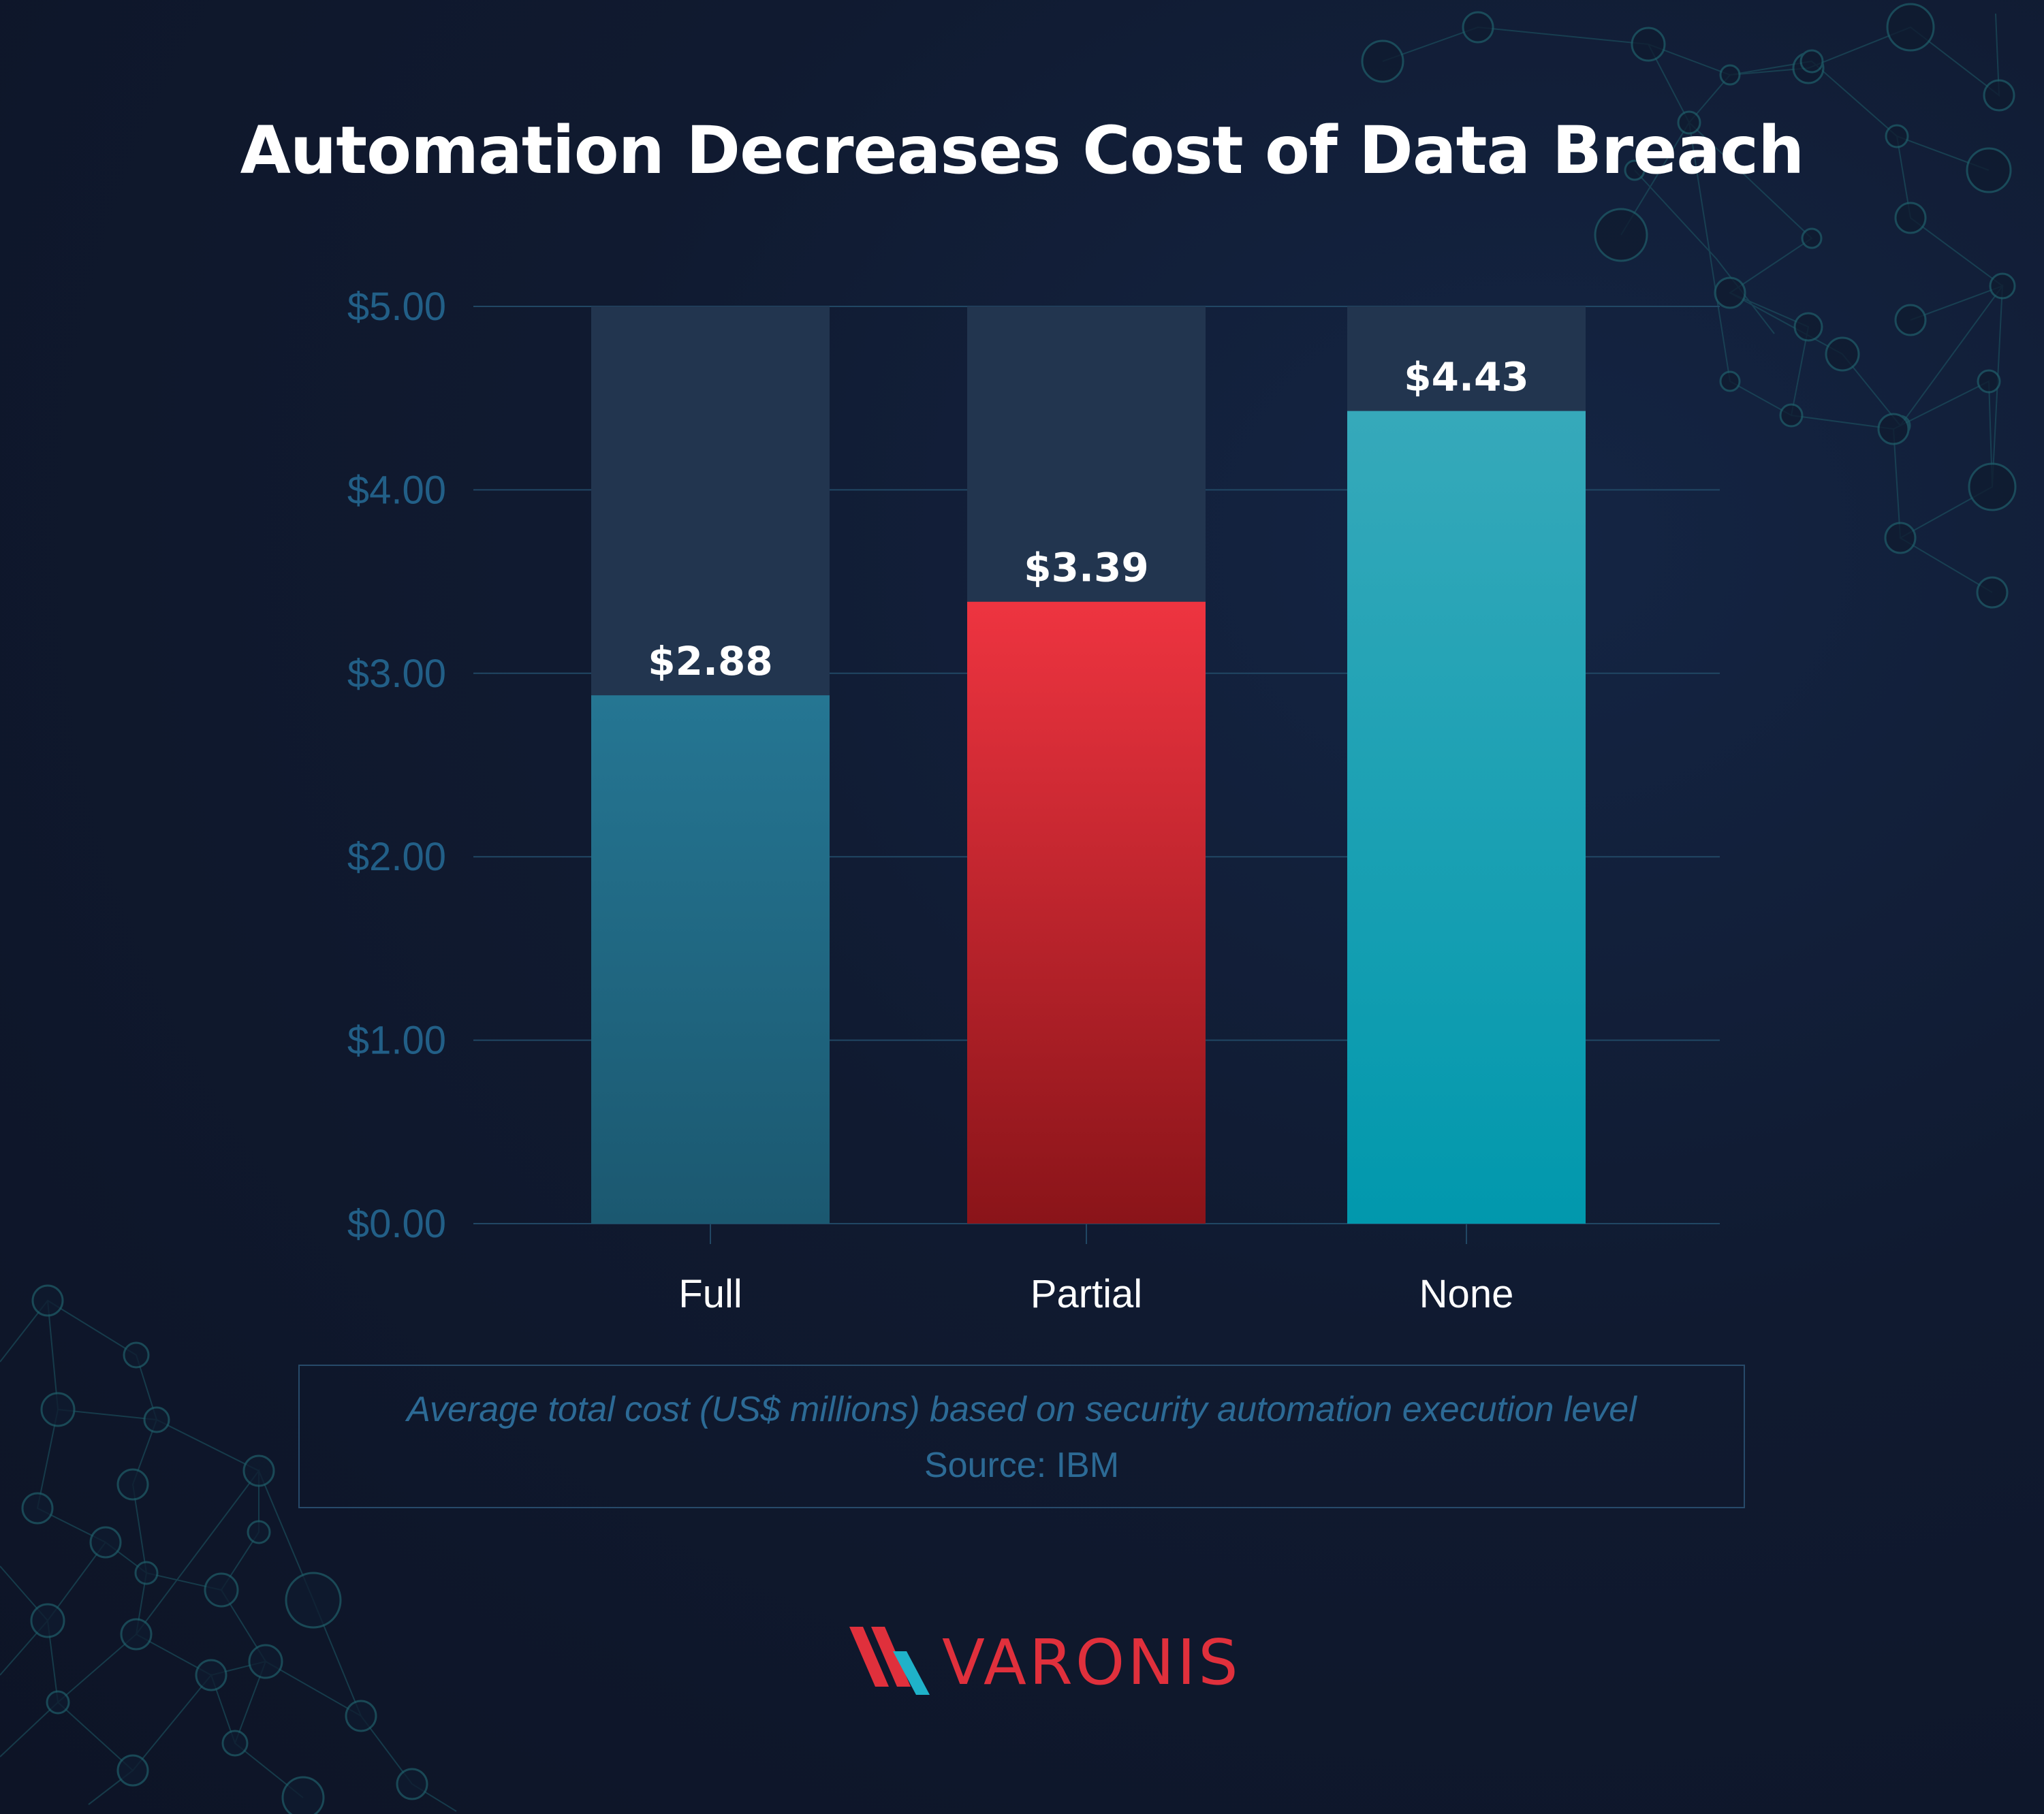 The width and height of the screenshot is (2044, 1814). Describe the element at coordinates (396, 1224) in the screenshot. I see `y-tick-label: $0.00` at that location.